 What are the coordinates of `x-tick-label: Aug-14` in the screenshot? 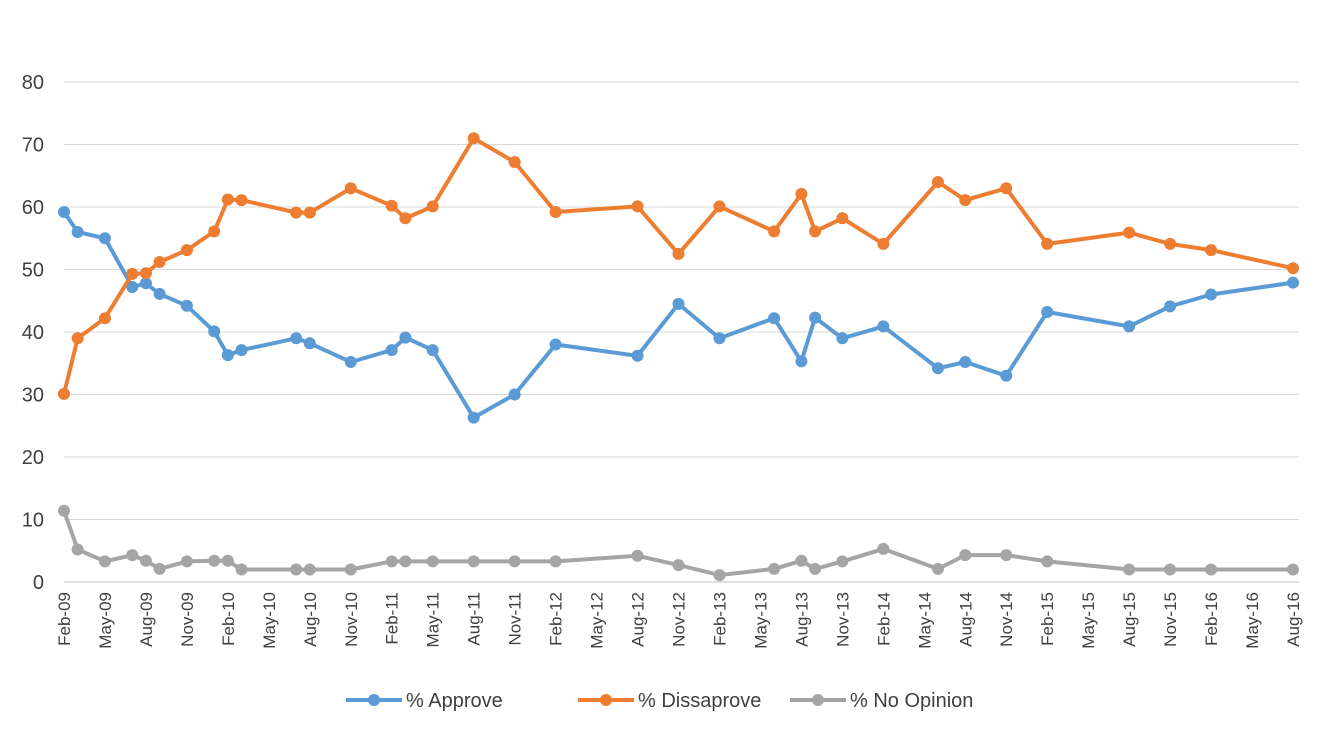 It's located at (965, 619).